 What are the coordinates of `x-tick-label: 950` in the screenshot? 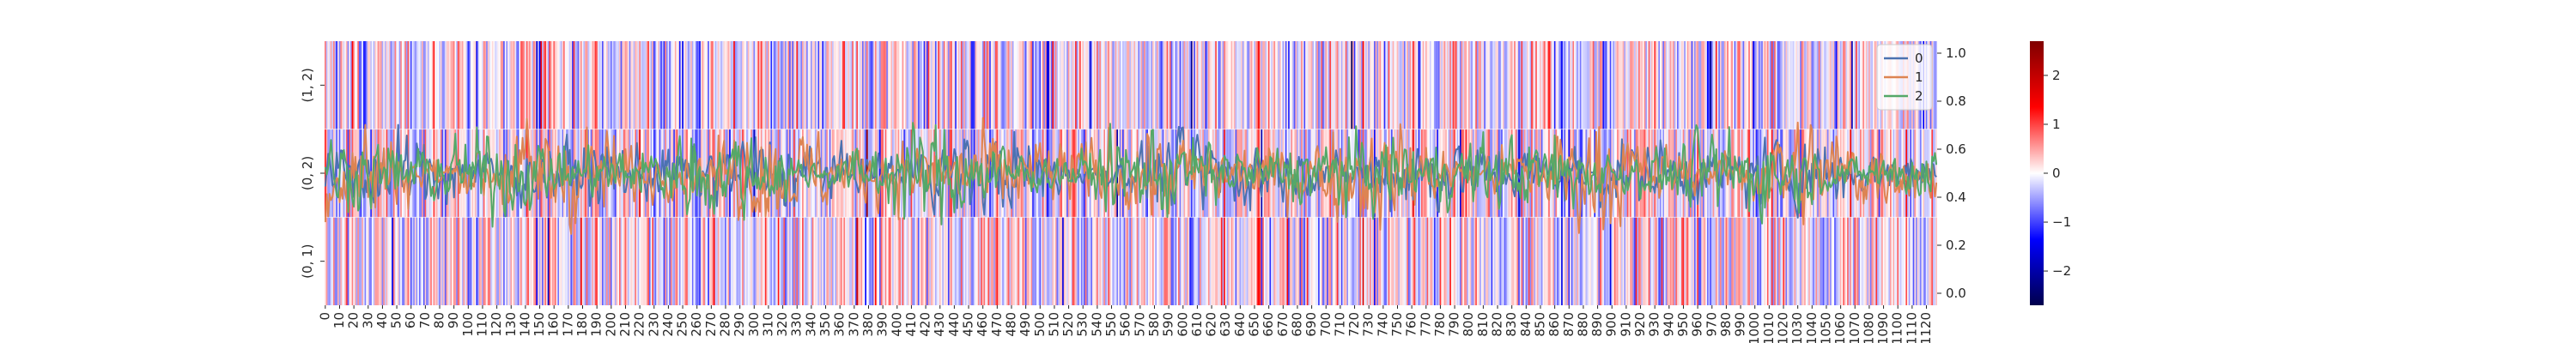 It's located at (1683, 325).